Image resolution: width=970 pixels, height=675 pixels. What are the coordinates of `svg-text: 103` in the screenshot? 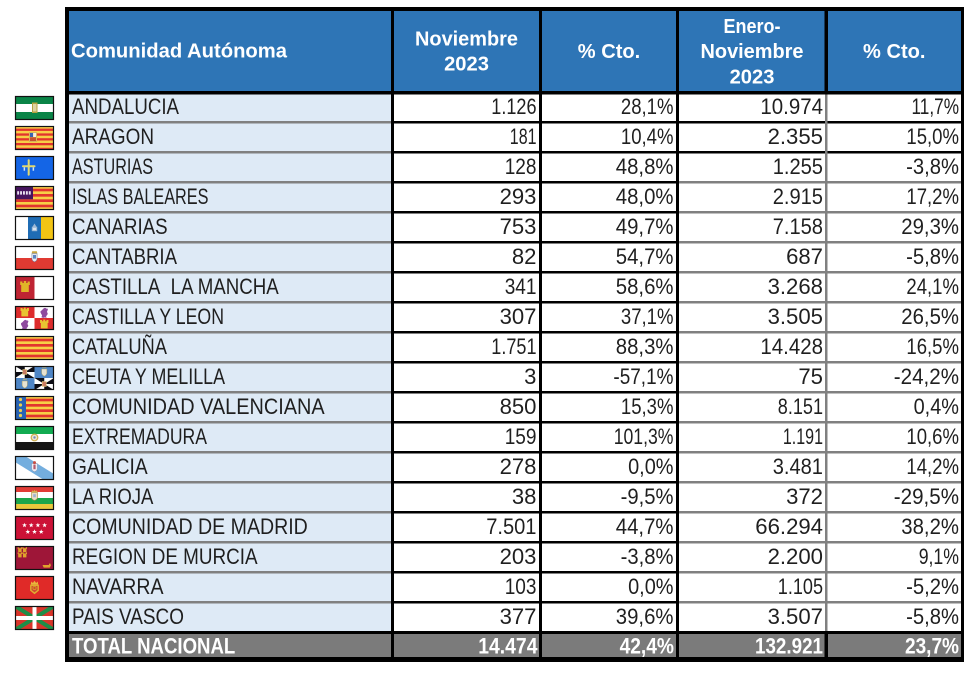 It's located at (521, 586).